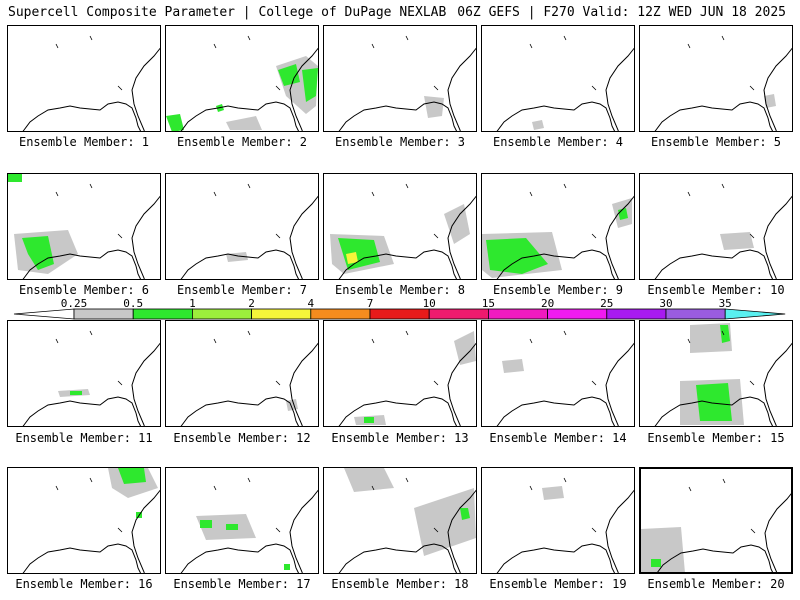  I want to click on colorbar-tick-label: 10, so click(429, 303).